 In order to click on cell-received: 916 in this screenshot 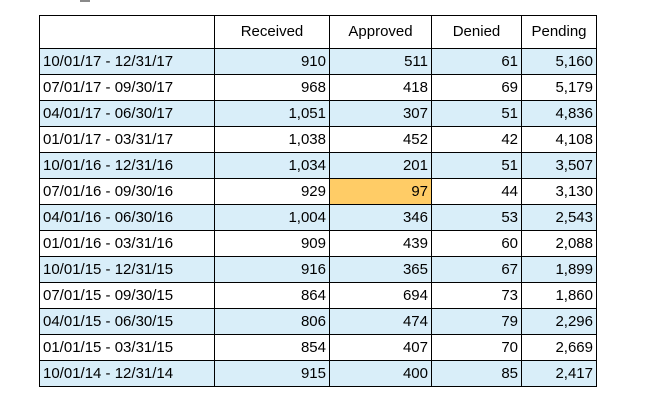, I will do `click(272, 269)`.